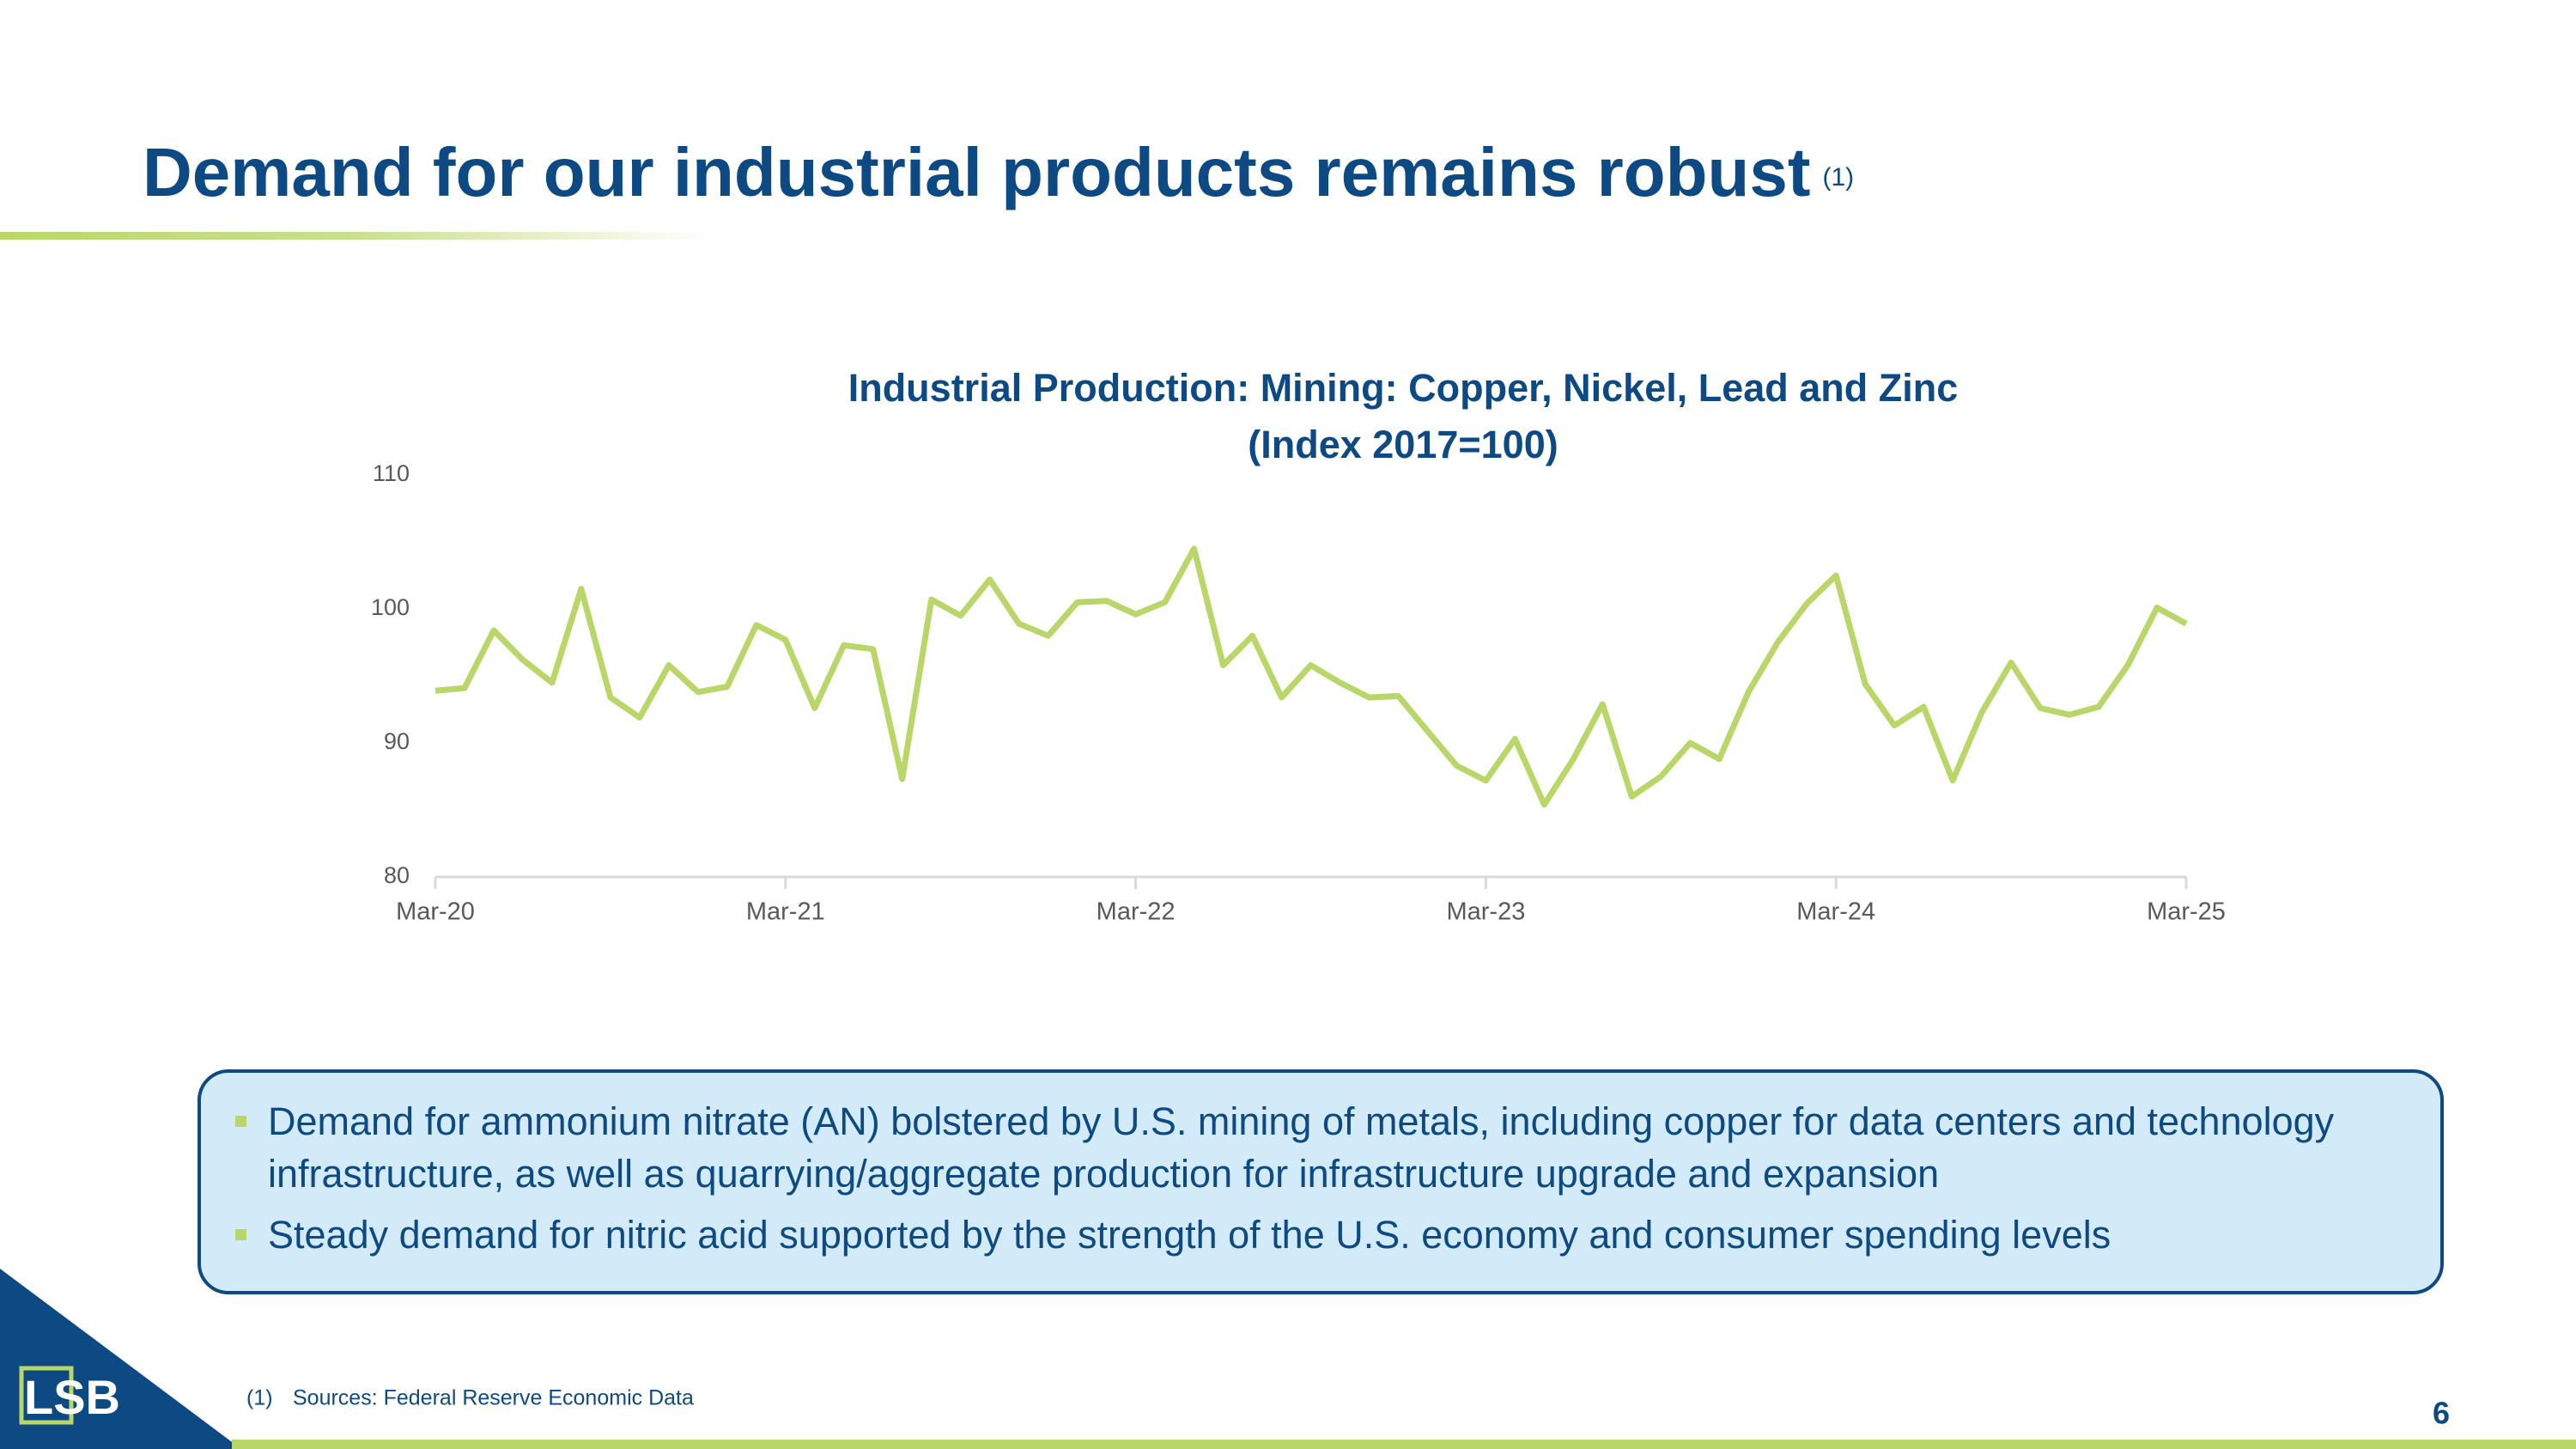 This screenshot has height=1449, width=2576. I want to click on bottom-bar, so click(1404, 1444).